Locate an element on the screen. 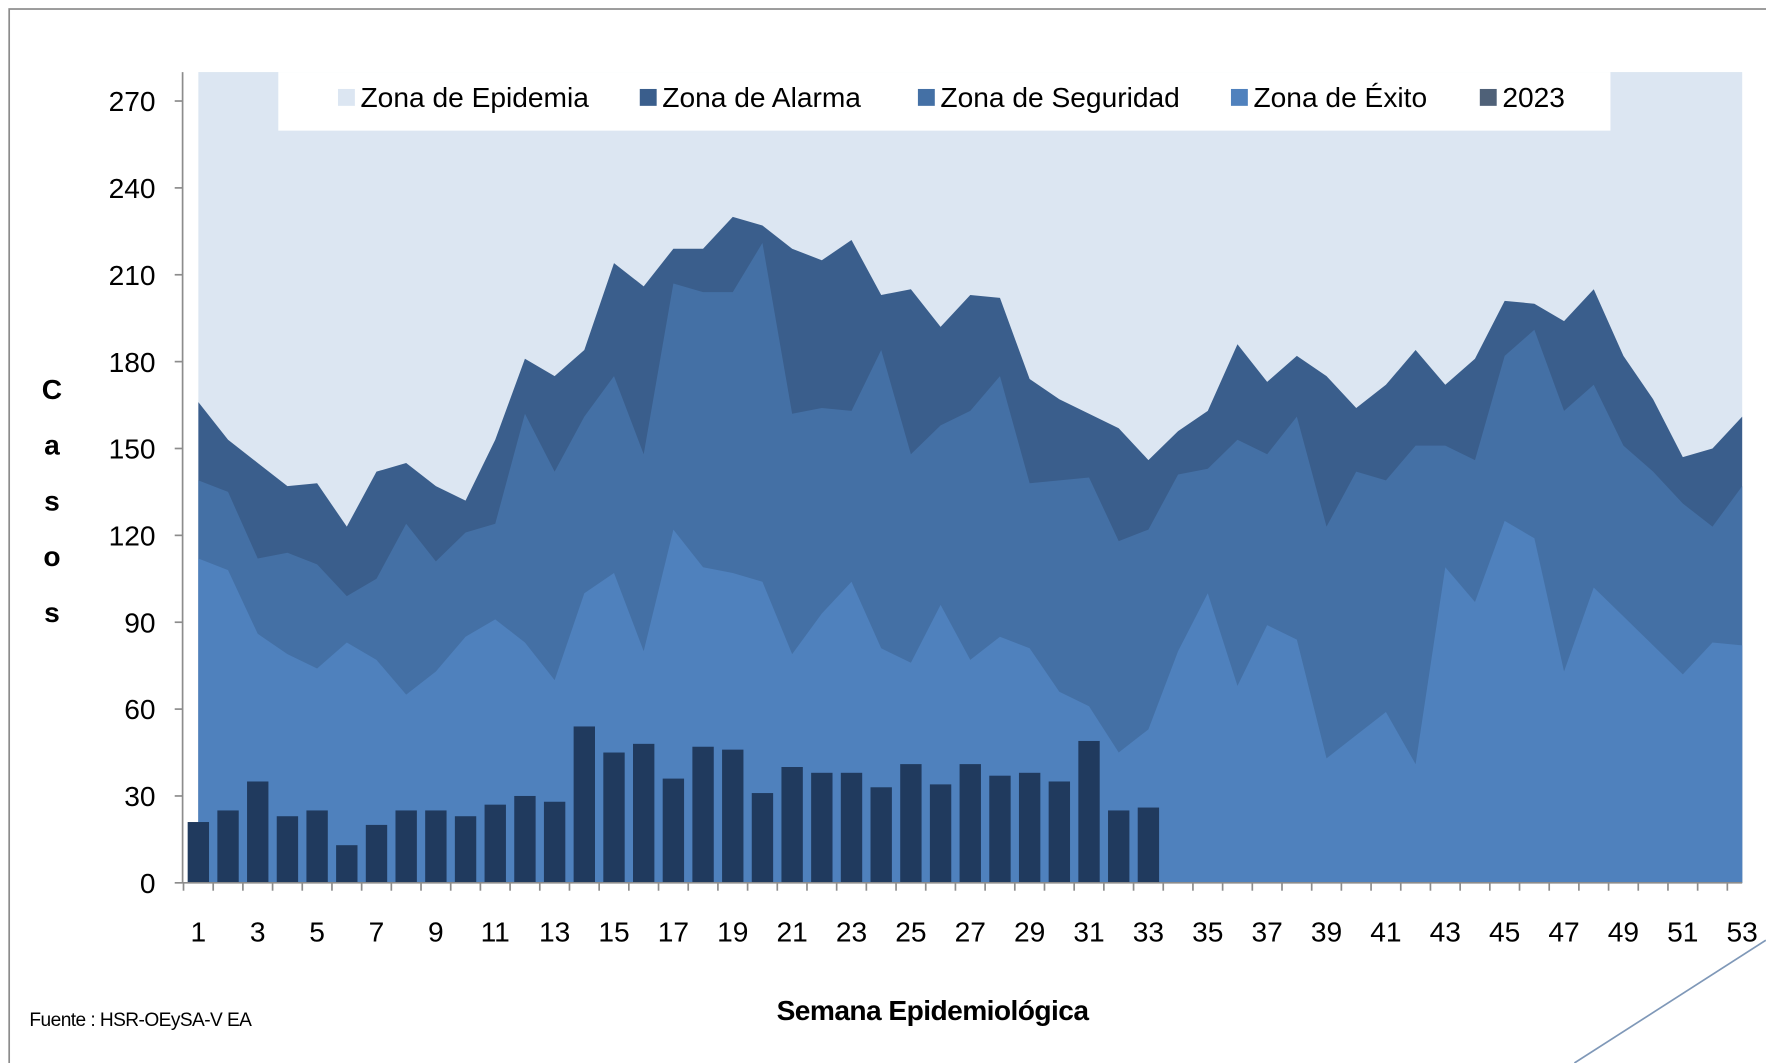 Image resolution: width=1766 pixels, height=1063 pixels. x-tick-label: 49 is located at coordinates (1623, 931).